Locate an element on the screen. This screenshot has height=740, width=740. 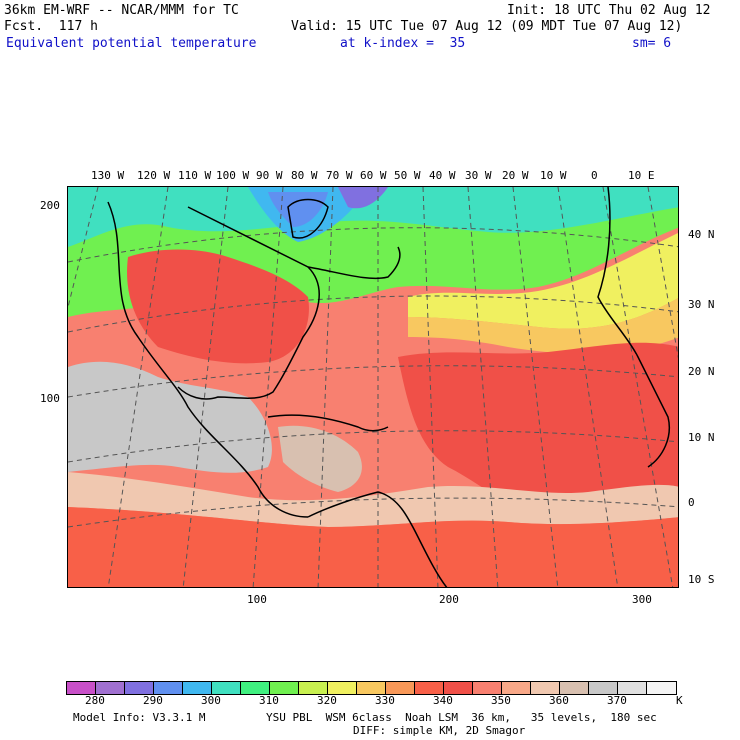
lon-label: 20 W is located at coordinates (515, 175).